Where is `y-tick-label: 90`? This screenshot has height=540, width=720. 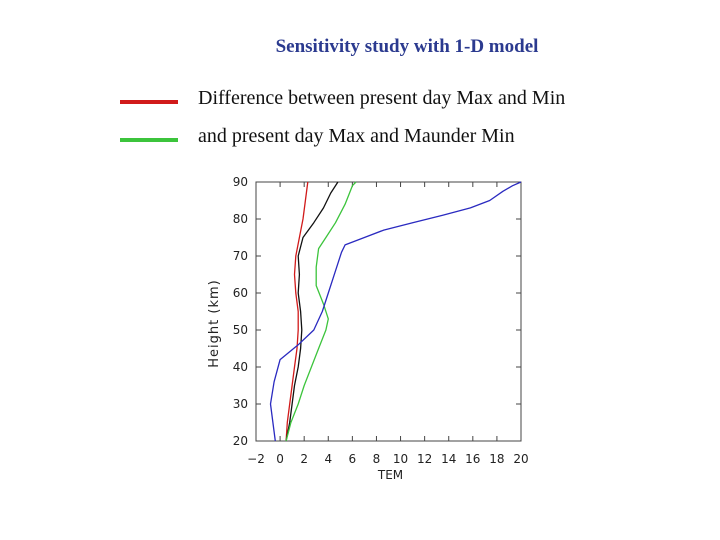 y-tick-label: 90 is located at coordinates (240, 182).